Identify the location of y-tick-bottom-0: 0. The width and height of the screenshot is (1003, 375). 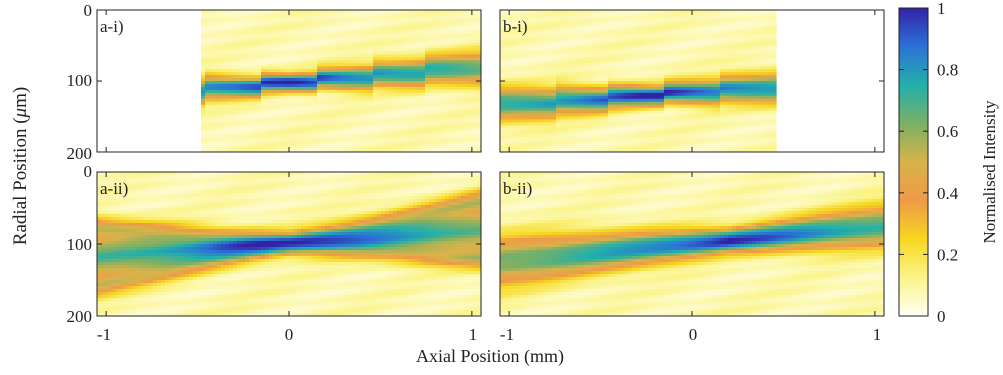
(88, 171).